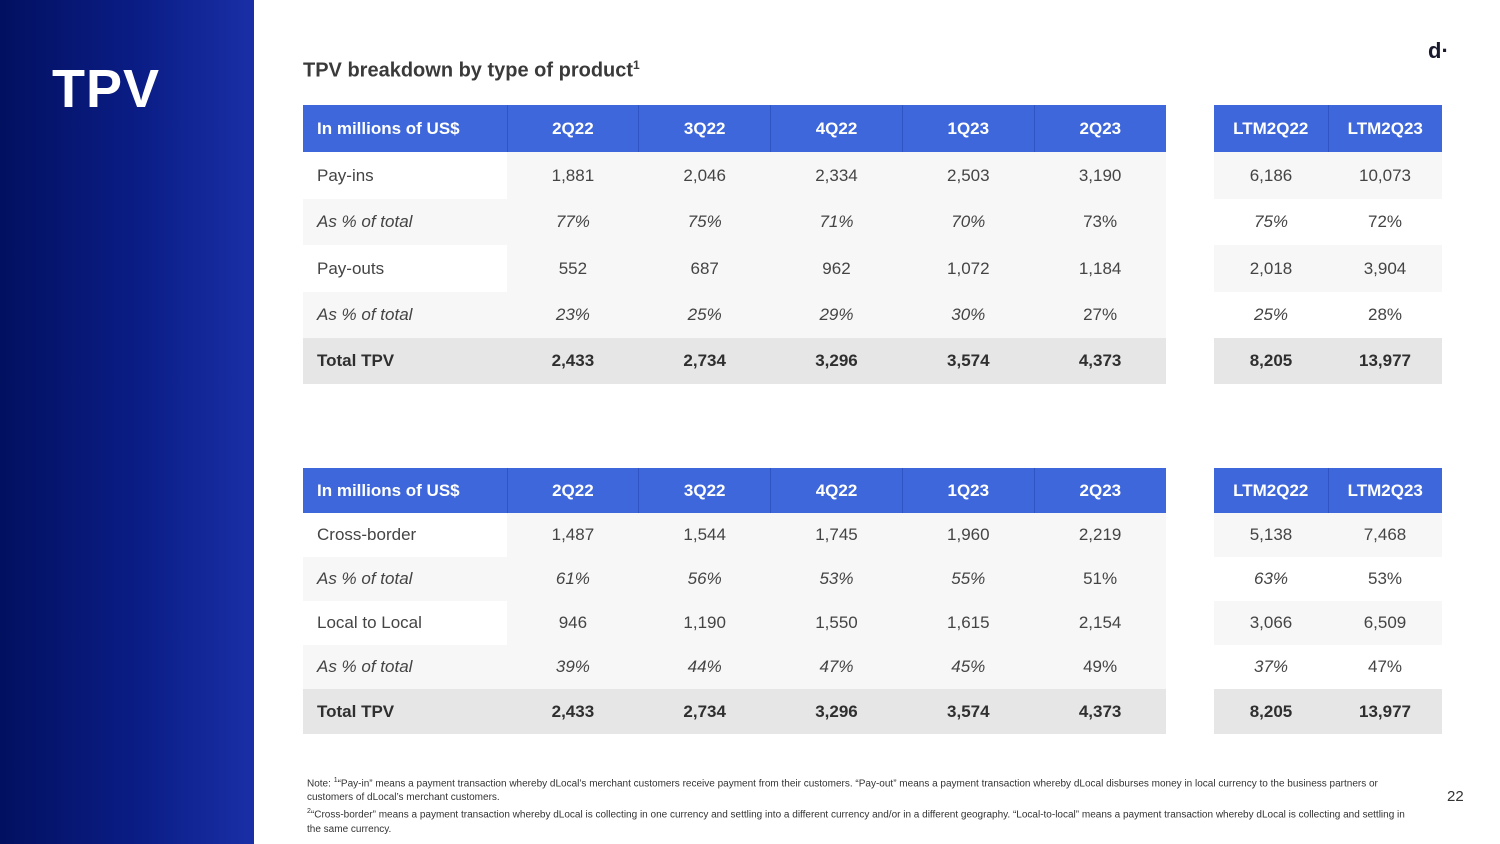  What do you see at coordinates (968, 667) in the screenshot?
I see `table-cell: 45%` at bounding box center [968, 667].